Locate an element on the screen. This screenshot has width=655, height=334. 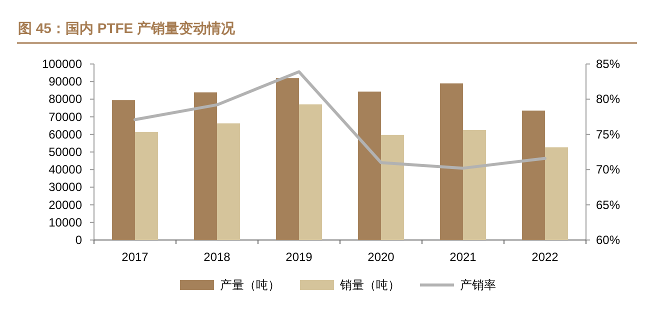
x-tick-label: 2017 is located at coordinates (135, 257).